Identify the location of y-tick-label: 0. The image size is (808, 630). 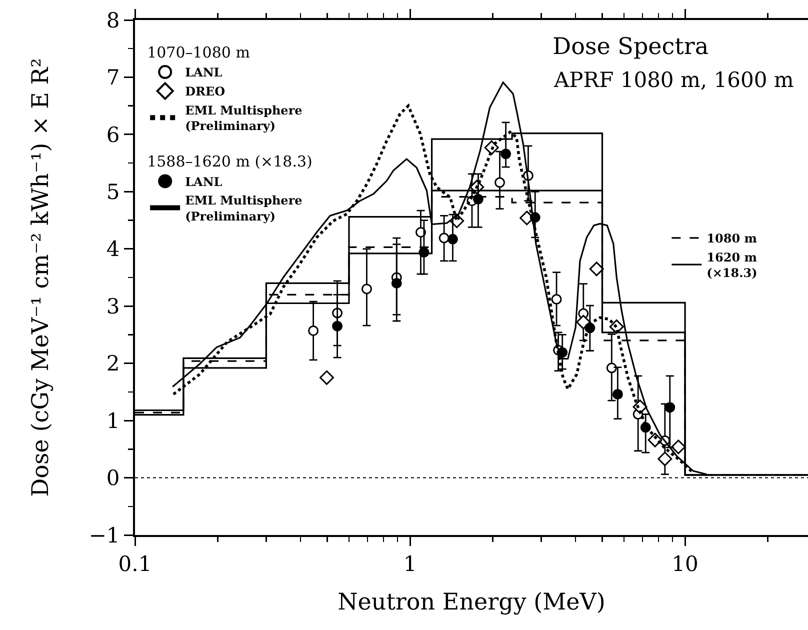
(113, 478).